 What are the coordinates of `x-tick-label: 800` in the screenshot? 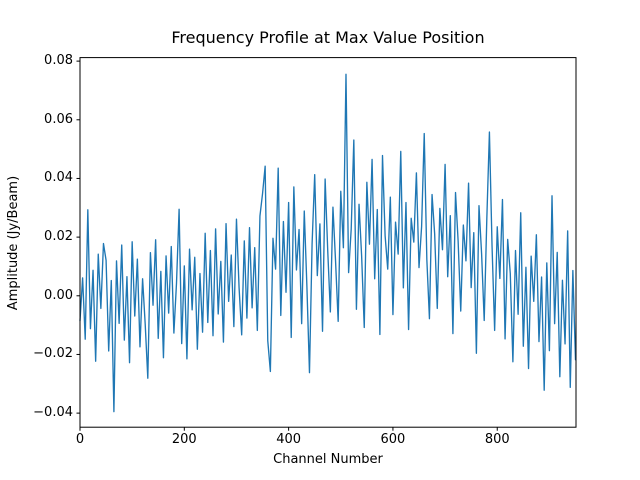 It's located at (497, 439).